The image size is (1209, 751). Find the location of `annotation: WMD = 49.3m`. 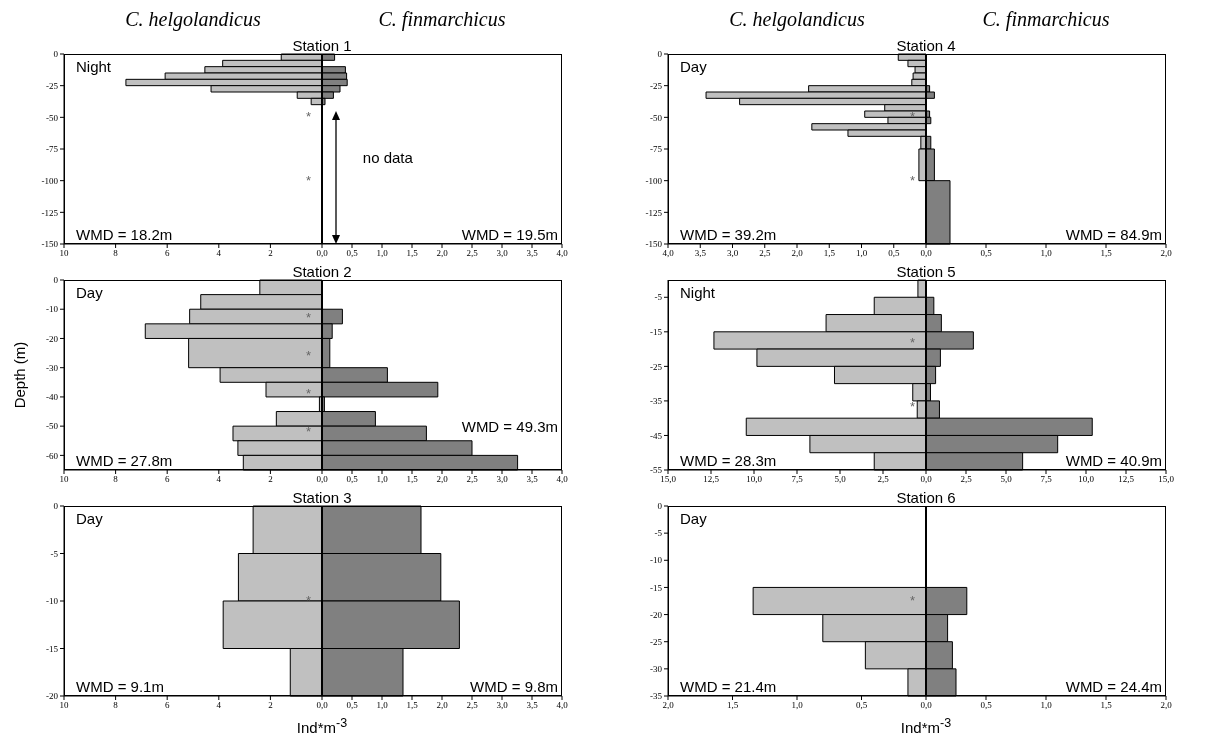

annotation: WMD = 49.3m is located at coordinates (509, 427).